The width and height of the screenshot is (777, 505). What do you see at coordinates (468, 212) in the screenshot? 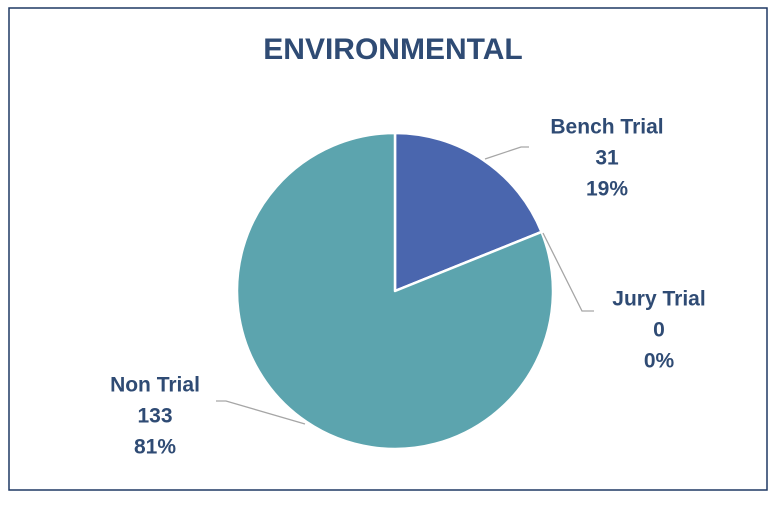
I see `pie-slice` at bounding box center [468, 212].